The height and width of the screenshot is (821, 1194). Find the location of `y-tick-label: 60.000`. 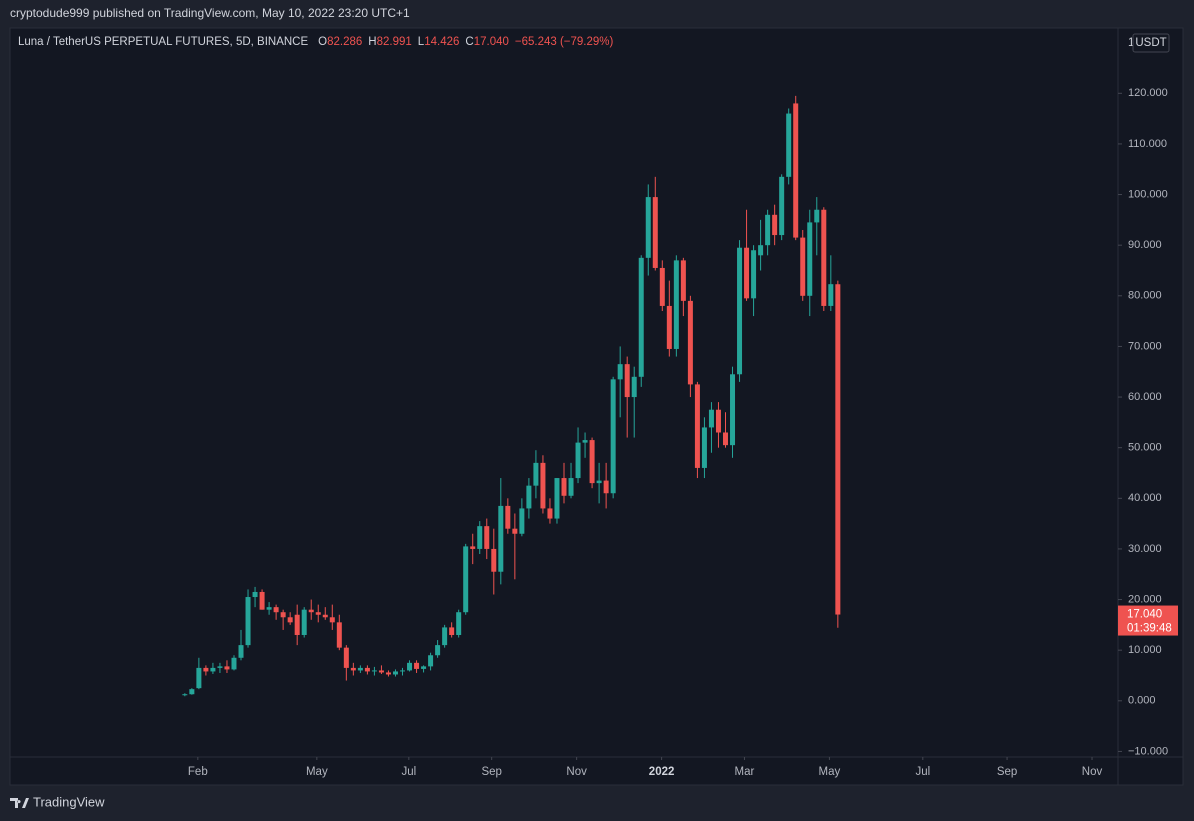

y-tick-label: 60.000 is located at coordinates (1145, 397).